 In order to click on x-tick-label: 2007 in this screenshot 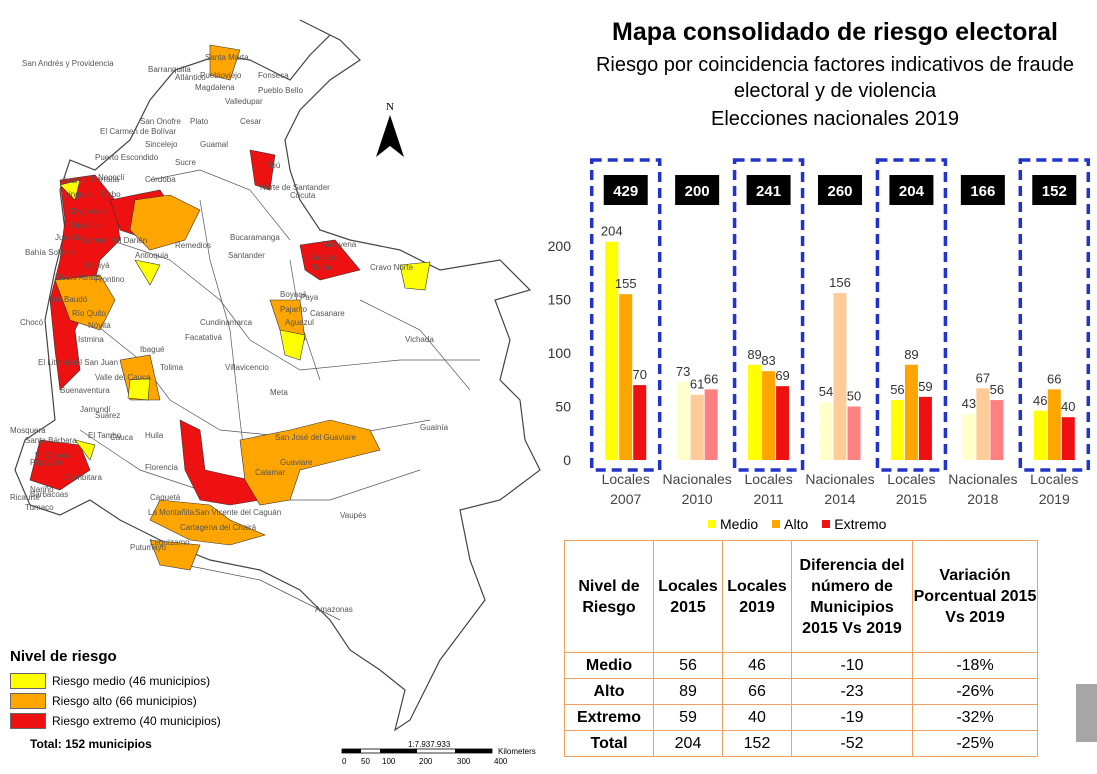, I will do `click(625, 499)`.